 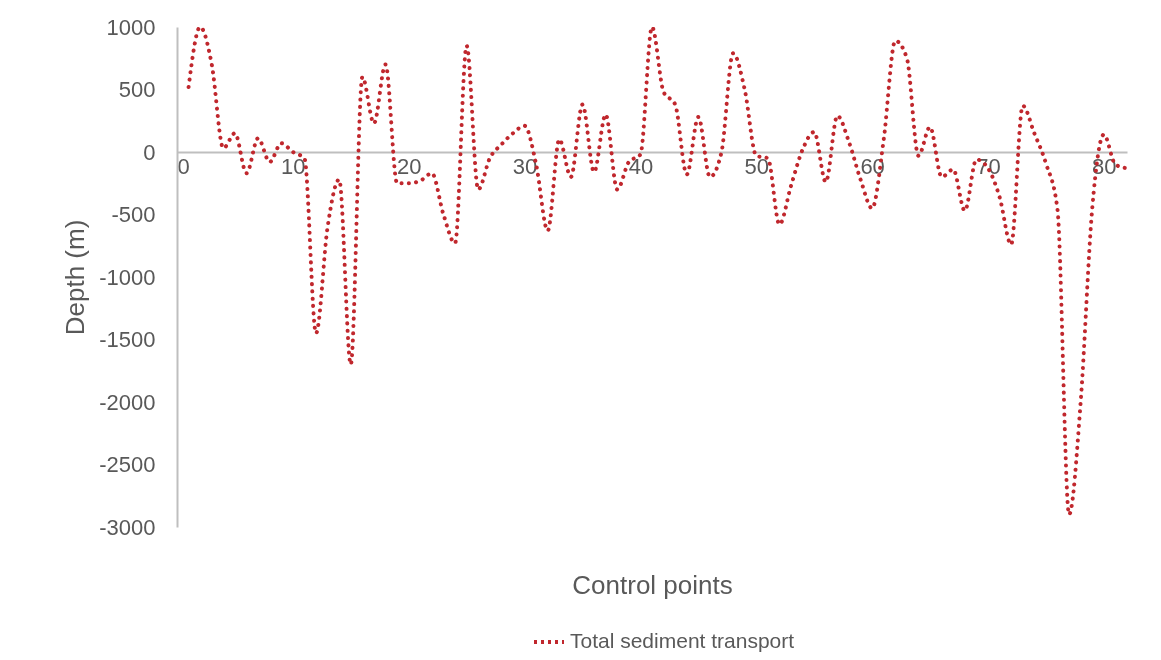 What do you see at coordinates (409, 166) in the screenshot?
I see `x-tick-label: 20` at bounding box center [409, 166].